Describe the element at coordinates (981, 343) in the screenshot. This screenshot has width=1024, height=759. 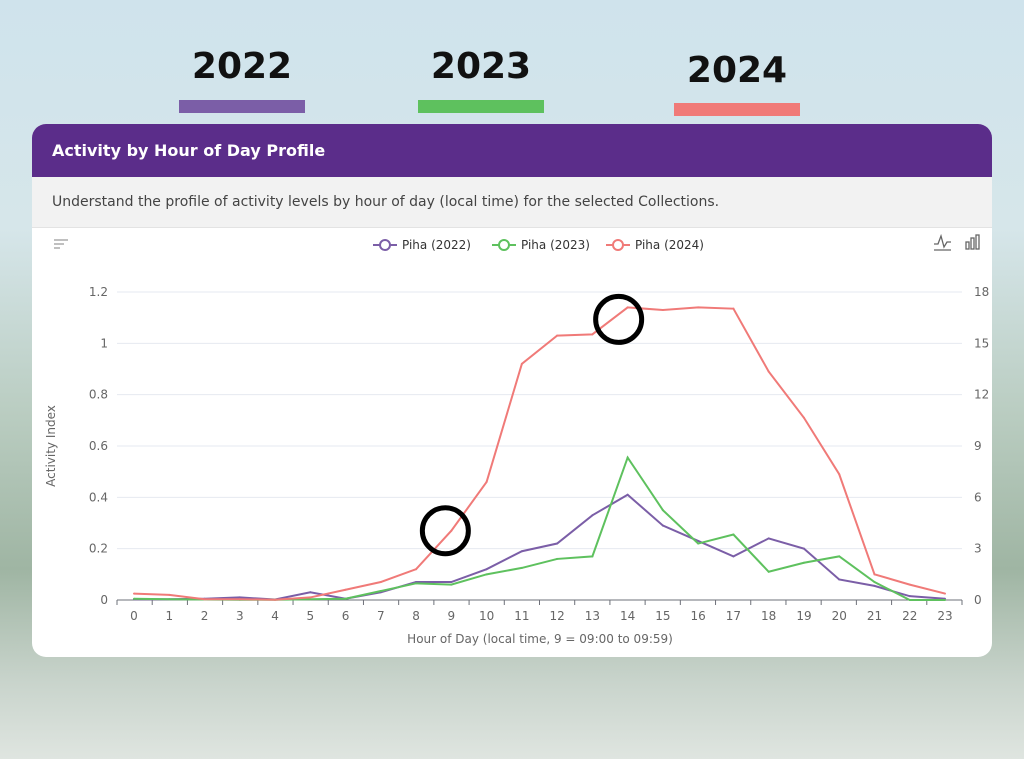
I see `y2-tick-label: 15` at that location.